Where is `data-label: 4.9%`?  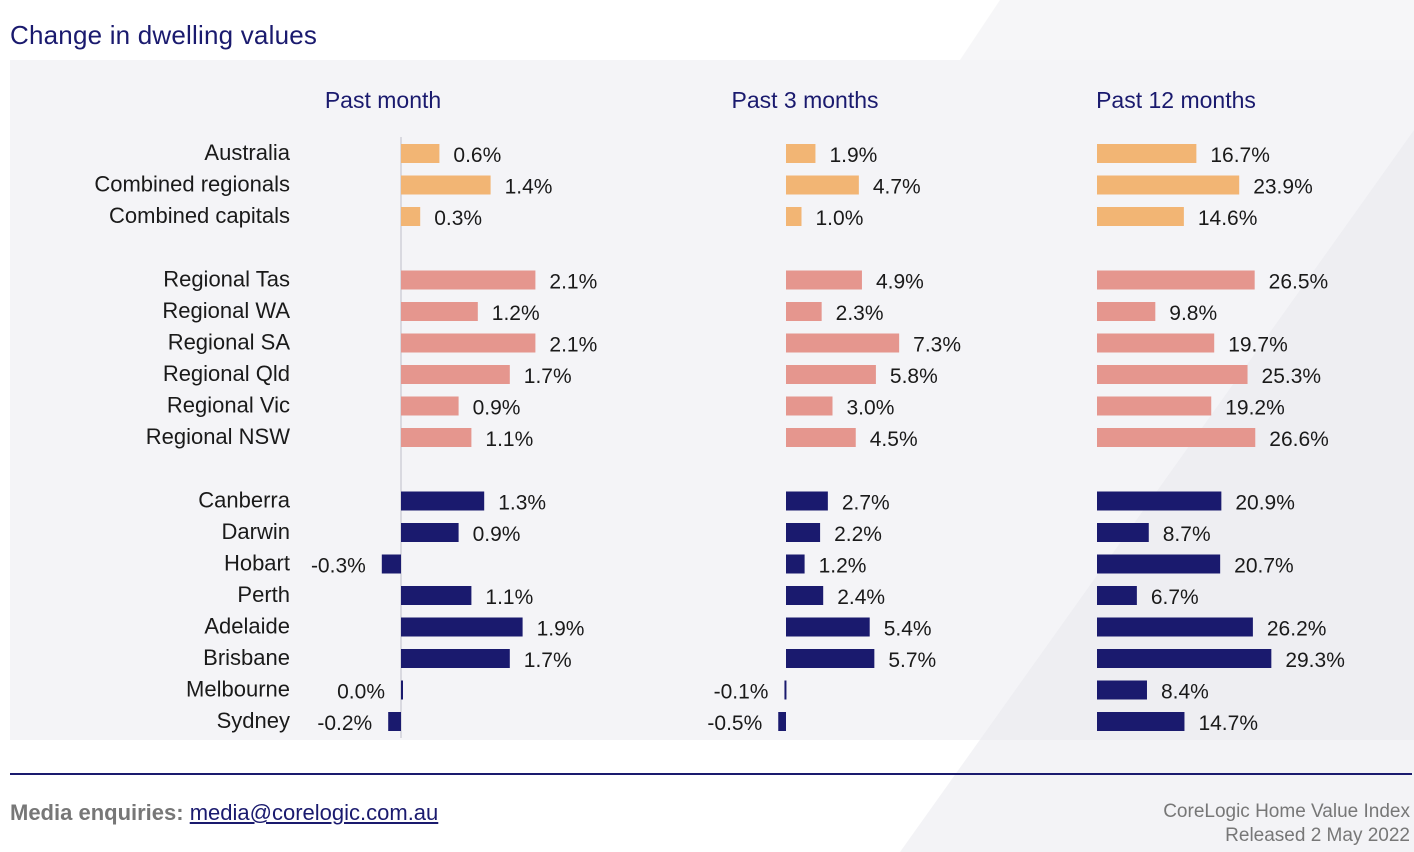
data-label: 4.9% is located at coordinates (900, 282).